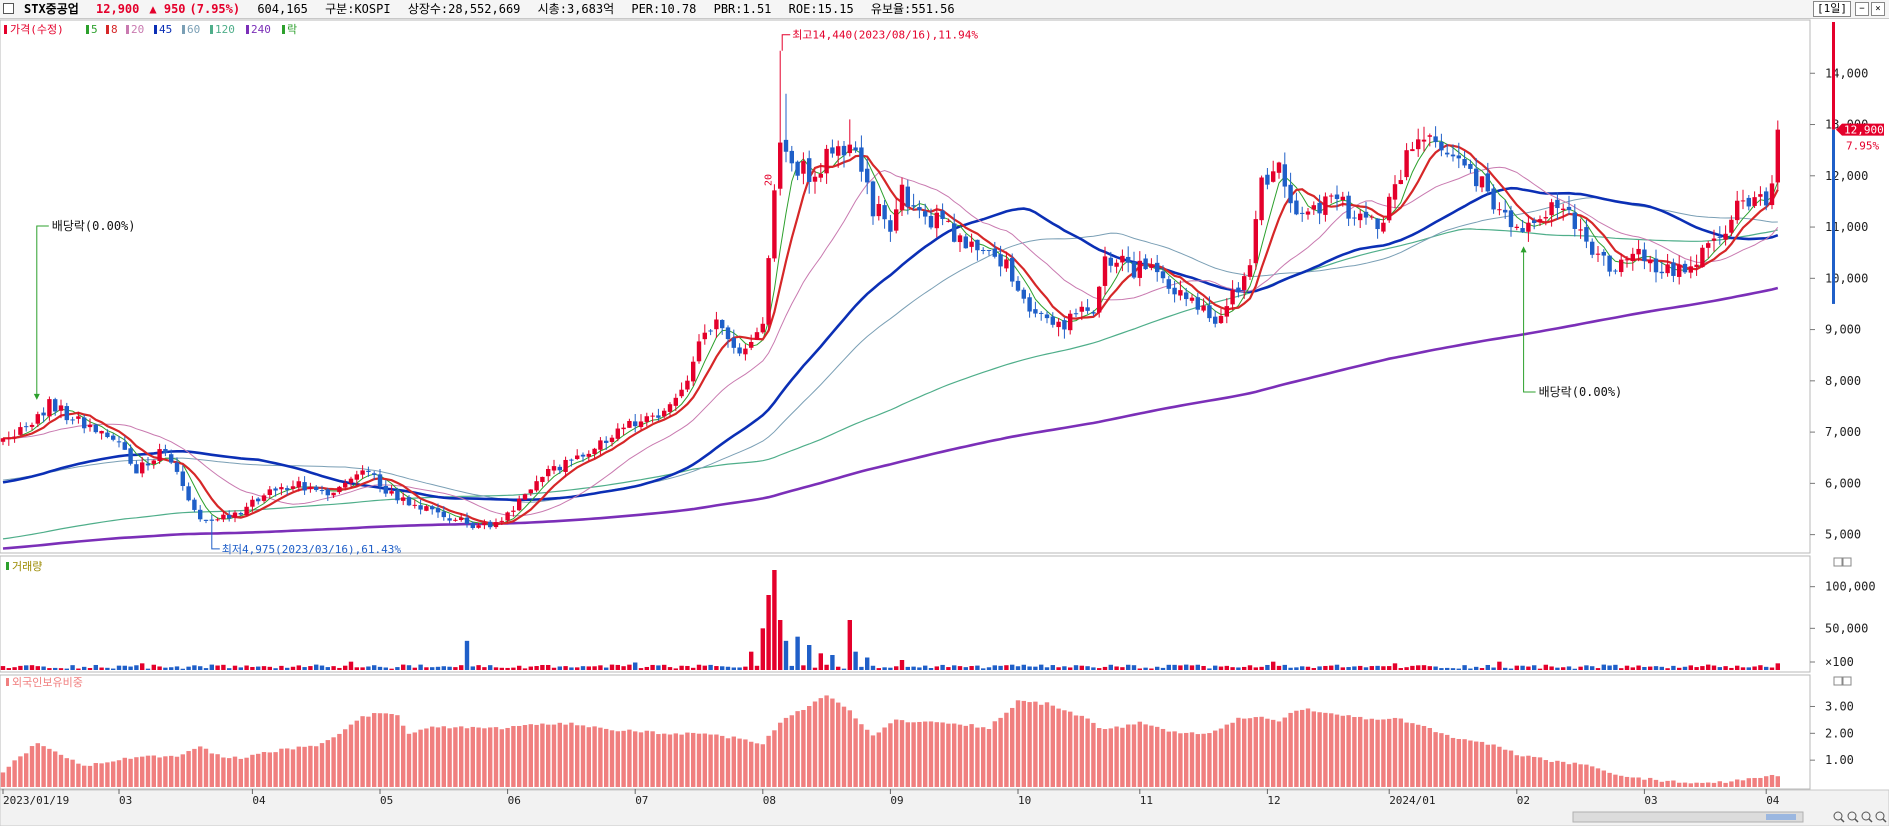 The width and height of the screenshot is (1889, 826). I want to click on zoom-out-icon, so click(1853, 817).